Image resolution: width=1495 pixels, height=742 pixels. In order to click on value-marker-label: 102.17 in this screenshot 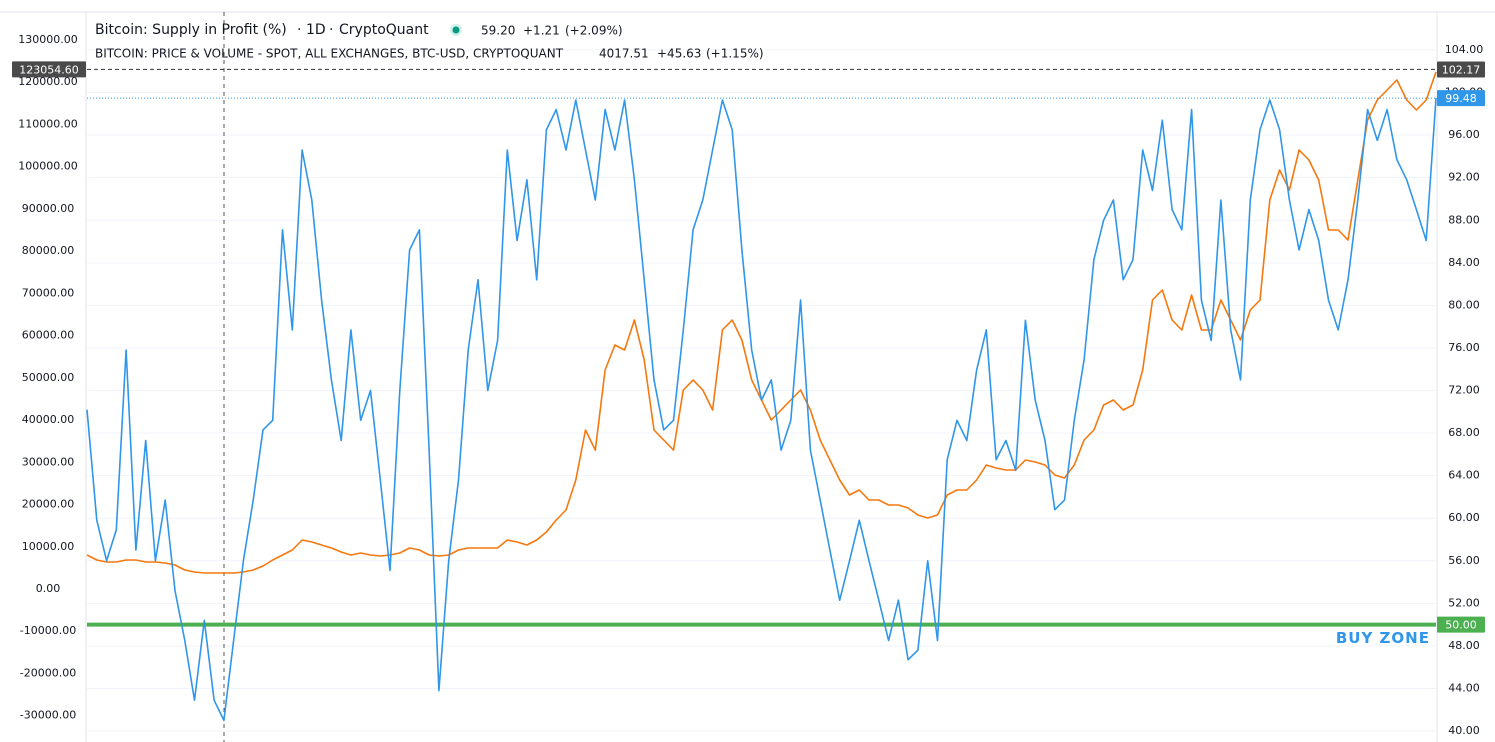, I will do `click(1461, 69)`.